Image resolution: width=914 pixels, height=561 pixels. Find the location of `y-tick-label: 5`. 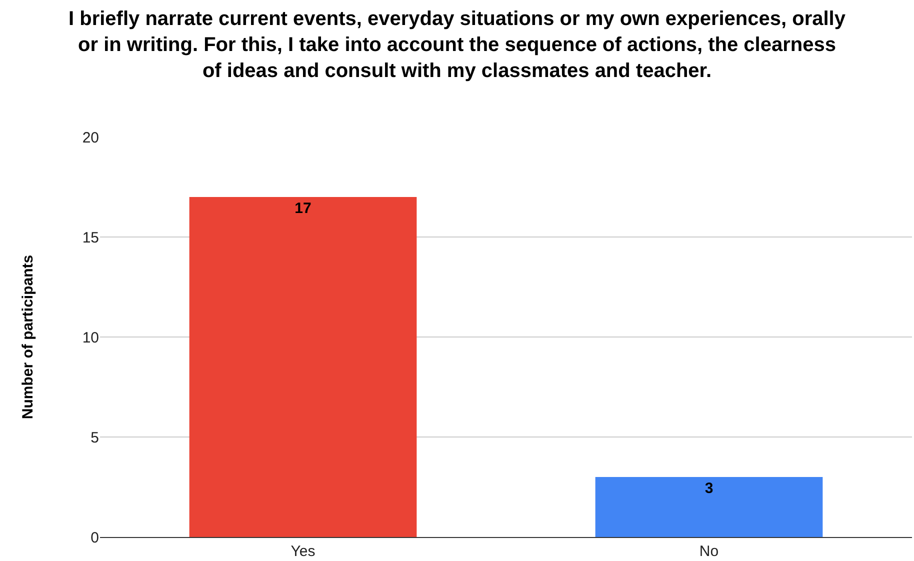

y-tick-label: 5 is located at coordinates (94, 437).